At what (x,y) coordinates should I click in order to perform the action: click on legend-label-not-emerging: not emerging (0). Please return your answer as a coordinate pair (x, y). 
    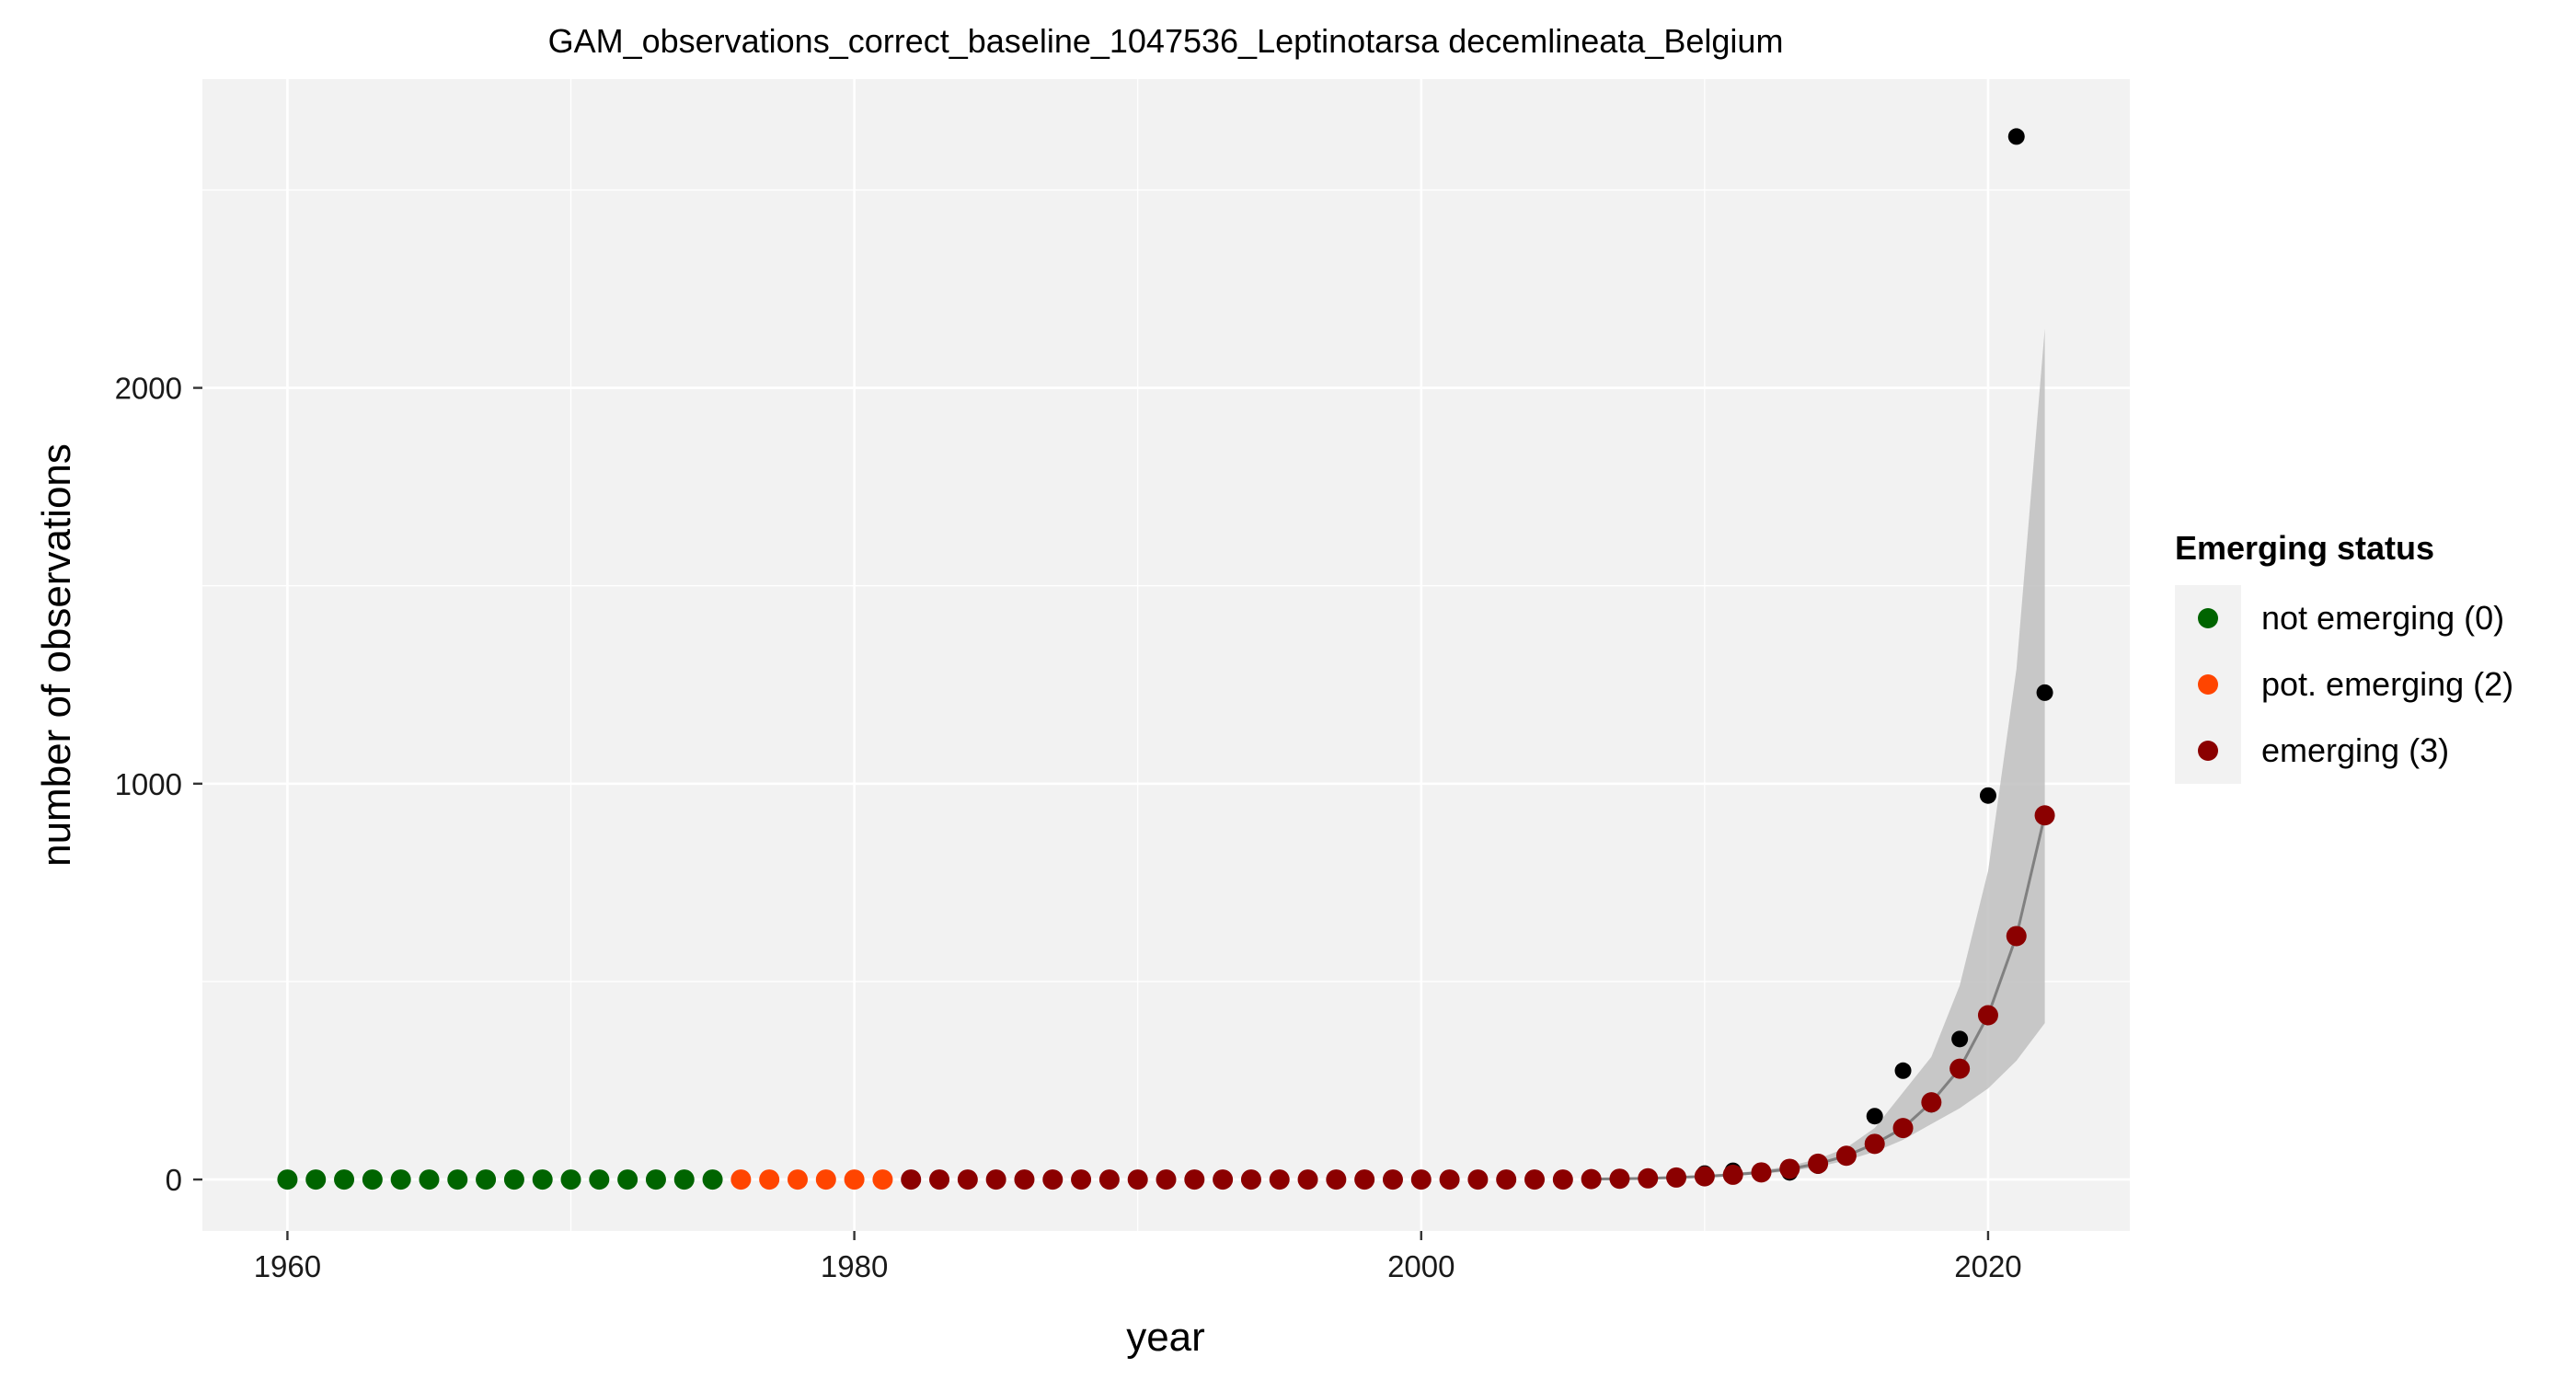
    Looking at the image, I should click on (2382, 618).